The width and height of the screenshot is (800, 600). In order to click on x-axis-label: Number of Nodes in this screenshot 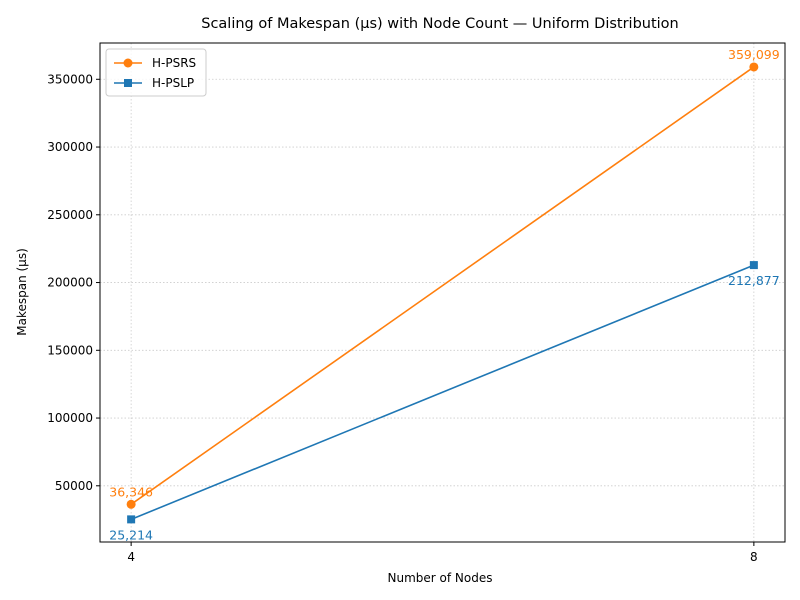, I will do `click(440, 578)`.